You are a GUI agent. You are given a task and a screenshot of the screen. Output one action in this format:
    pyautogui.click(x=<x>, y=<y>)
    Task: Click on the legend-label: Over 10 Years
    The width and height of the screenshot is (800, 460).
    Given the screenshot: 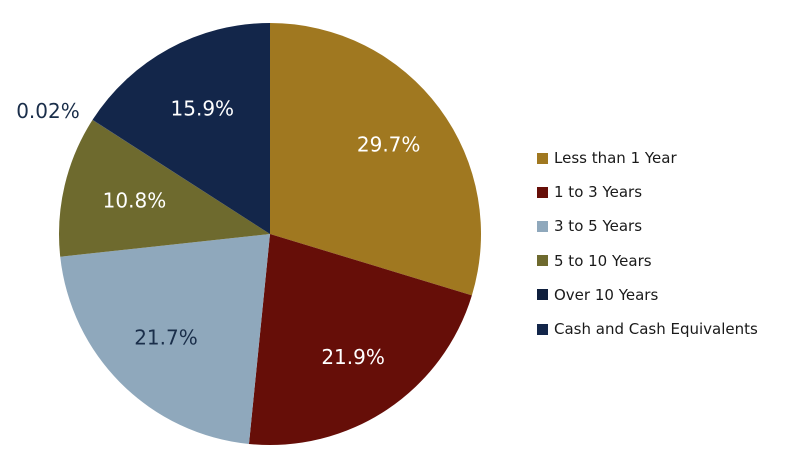 What is the action you would take?
    pyautogui.click(x=606, y=294)
    